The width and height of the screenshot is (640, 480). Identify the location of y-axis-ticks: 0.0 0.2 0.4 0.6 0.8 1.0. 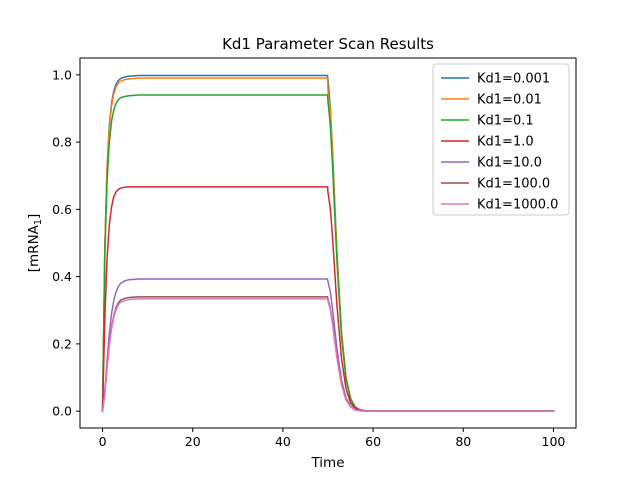
(66, 243).